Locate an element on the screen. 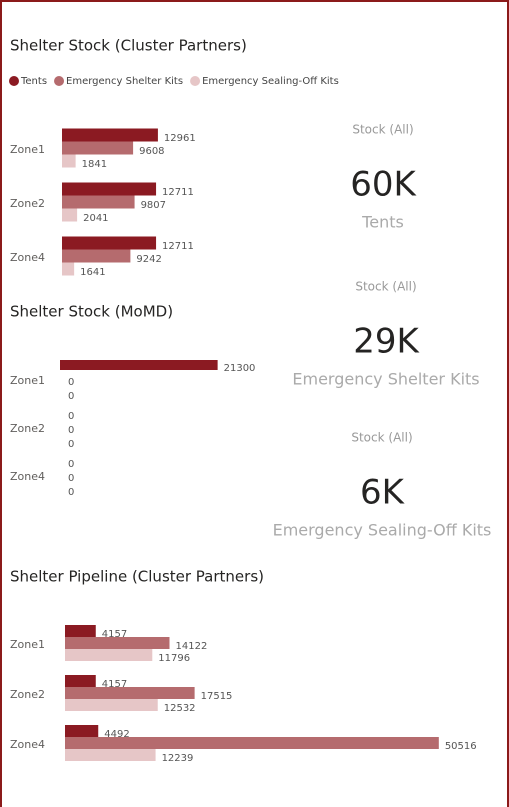 Image resolution: width=509 pixels, height=807 pixels. data-label: 9807 is located at coordinates (153, 205).